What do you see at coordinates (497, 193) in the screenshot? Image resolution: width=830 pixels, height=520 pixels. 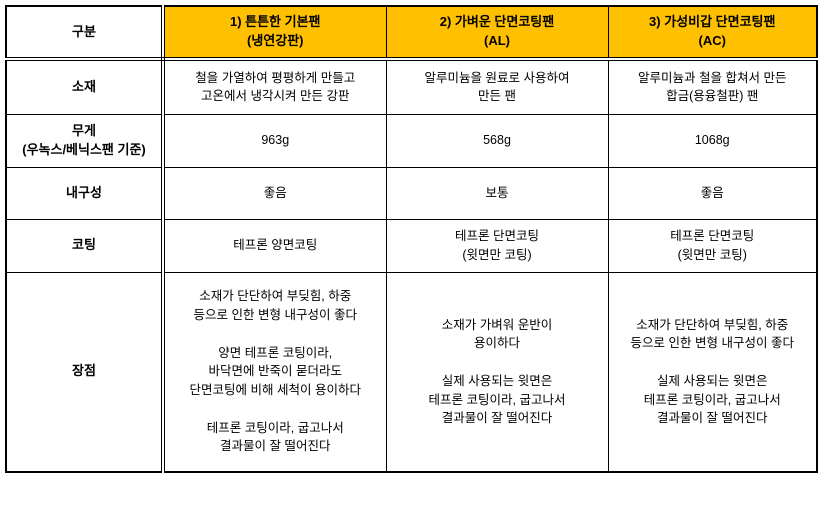 I see `durability-cell-light-pan: 보통` at bounding box center [497, 193].